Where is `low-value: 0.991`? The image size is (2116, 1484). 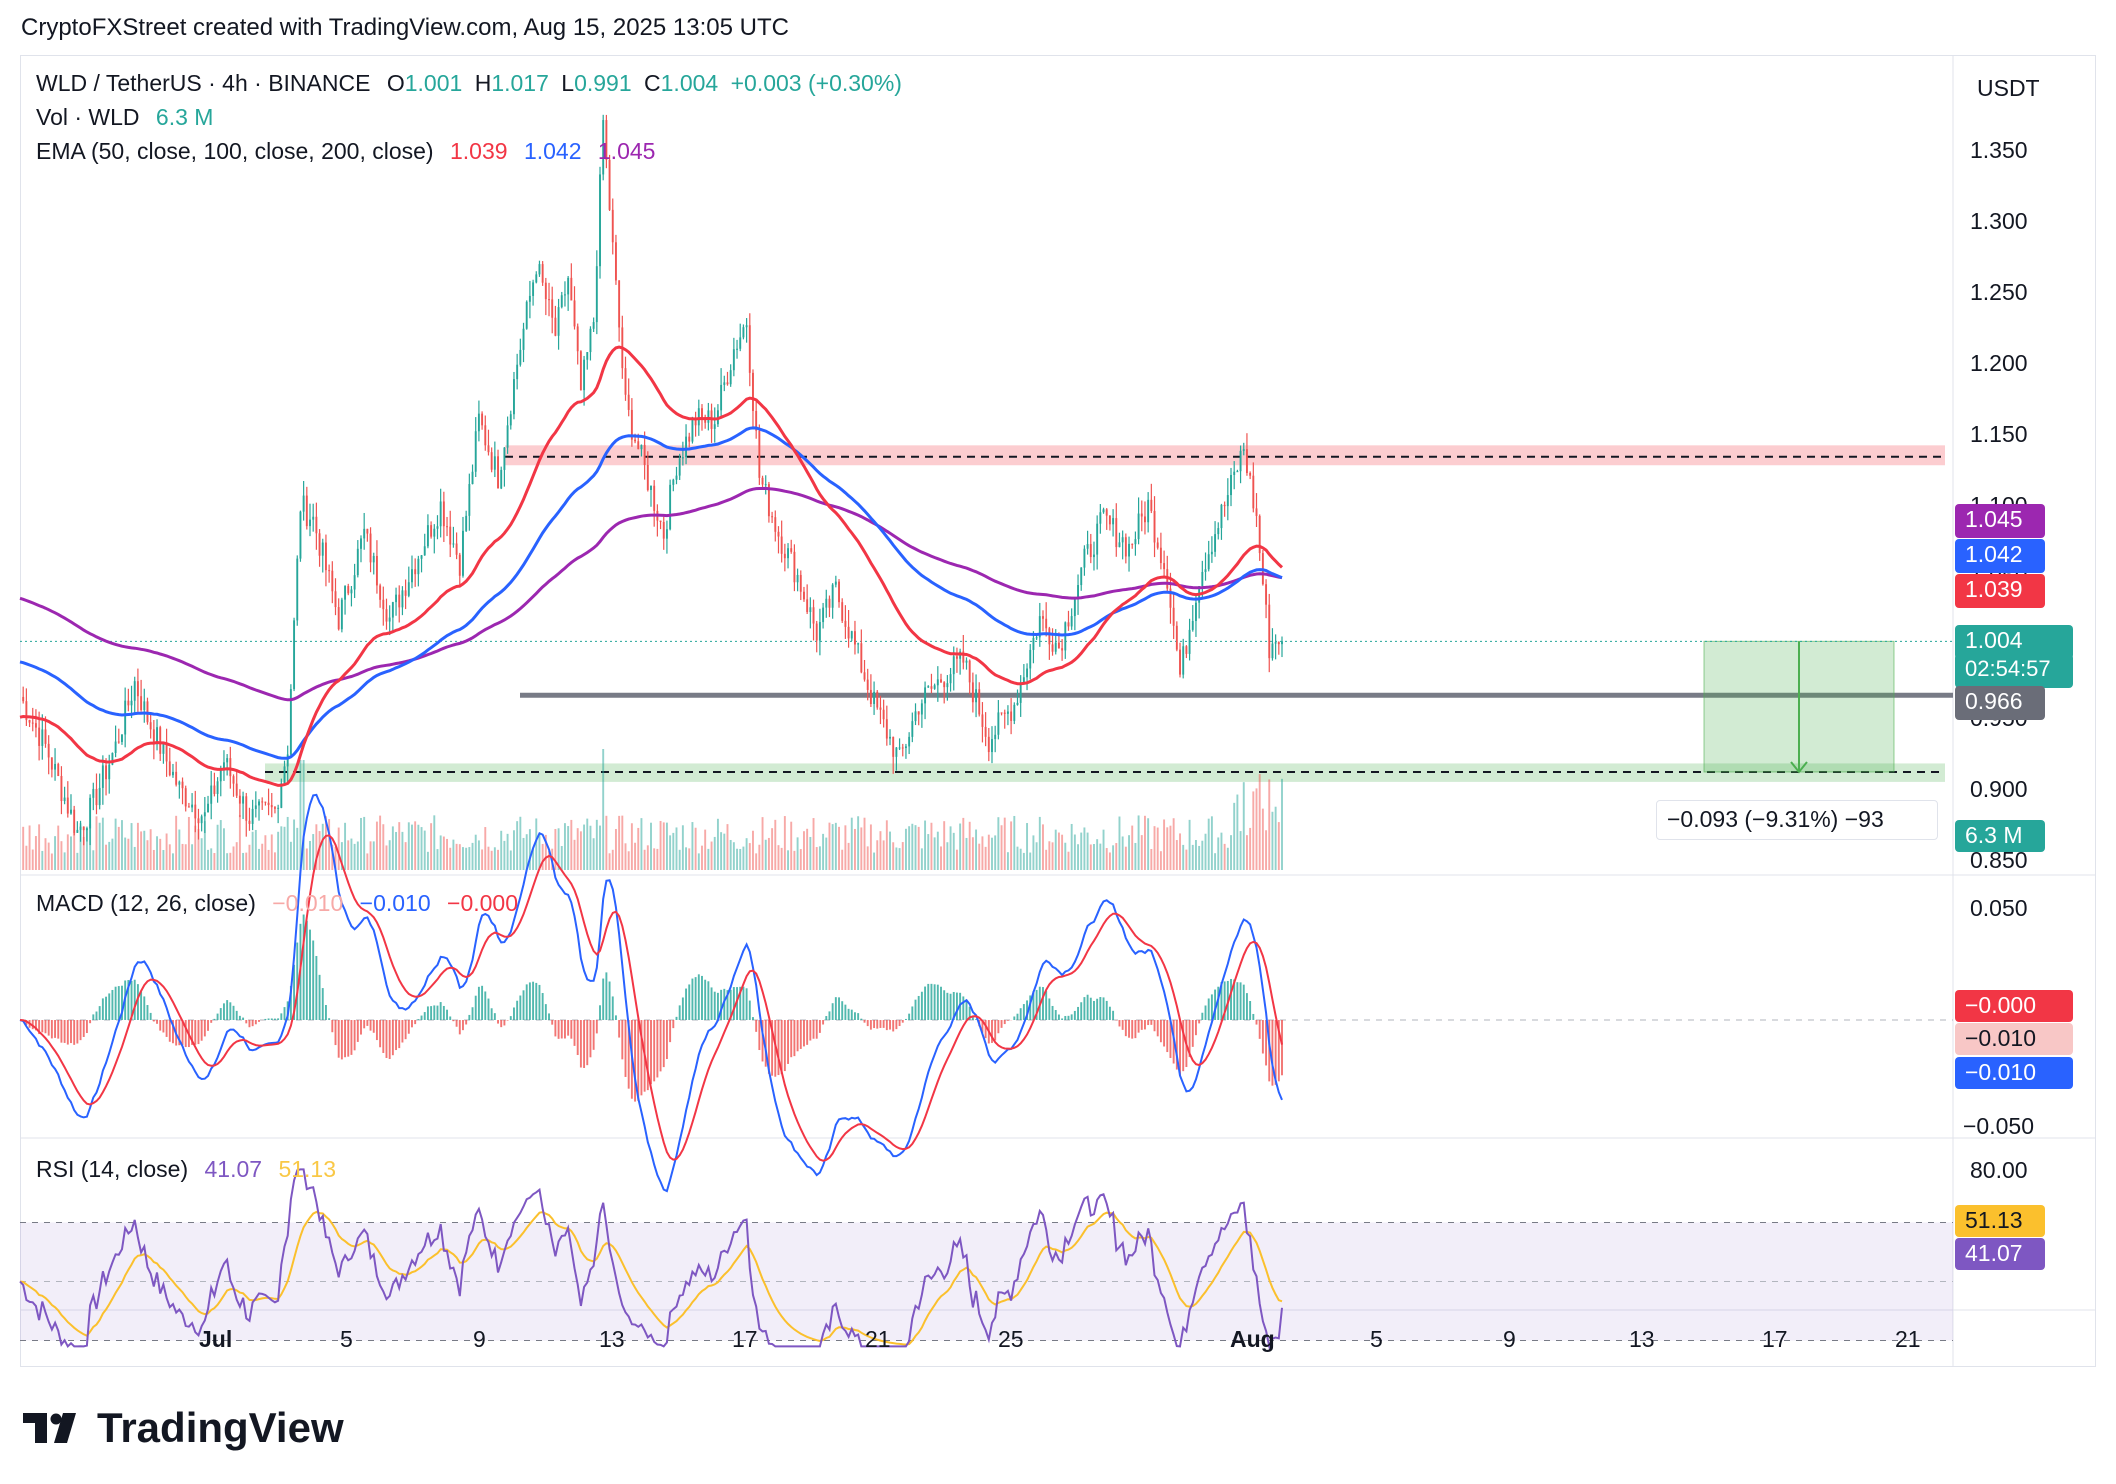
low-value: 0.991 is located at coordinates (603, 83).